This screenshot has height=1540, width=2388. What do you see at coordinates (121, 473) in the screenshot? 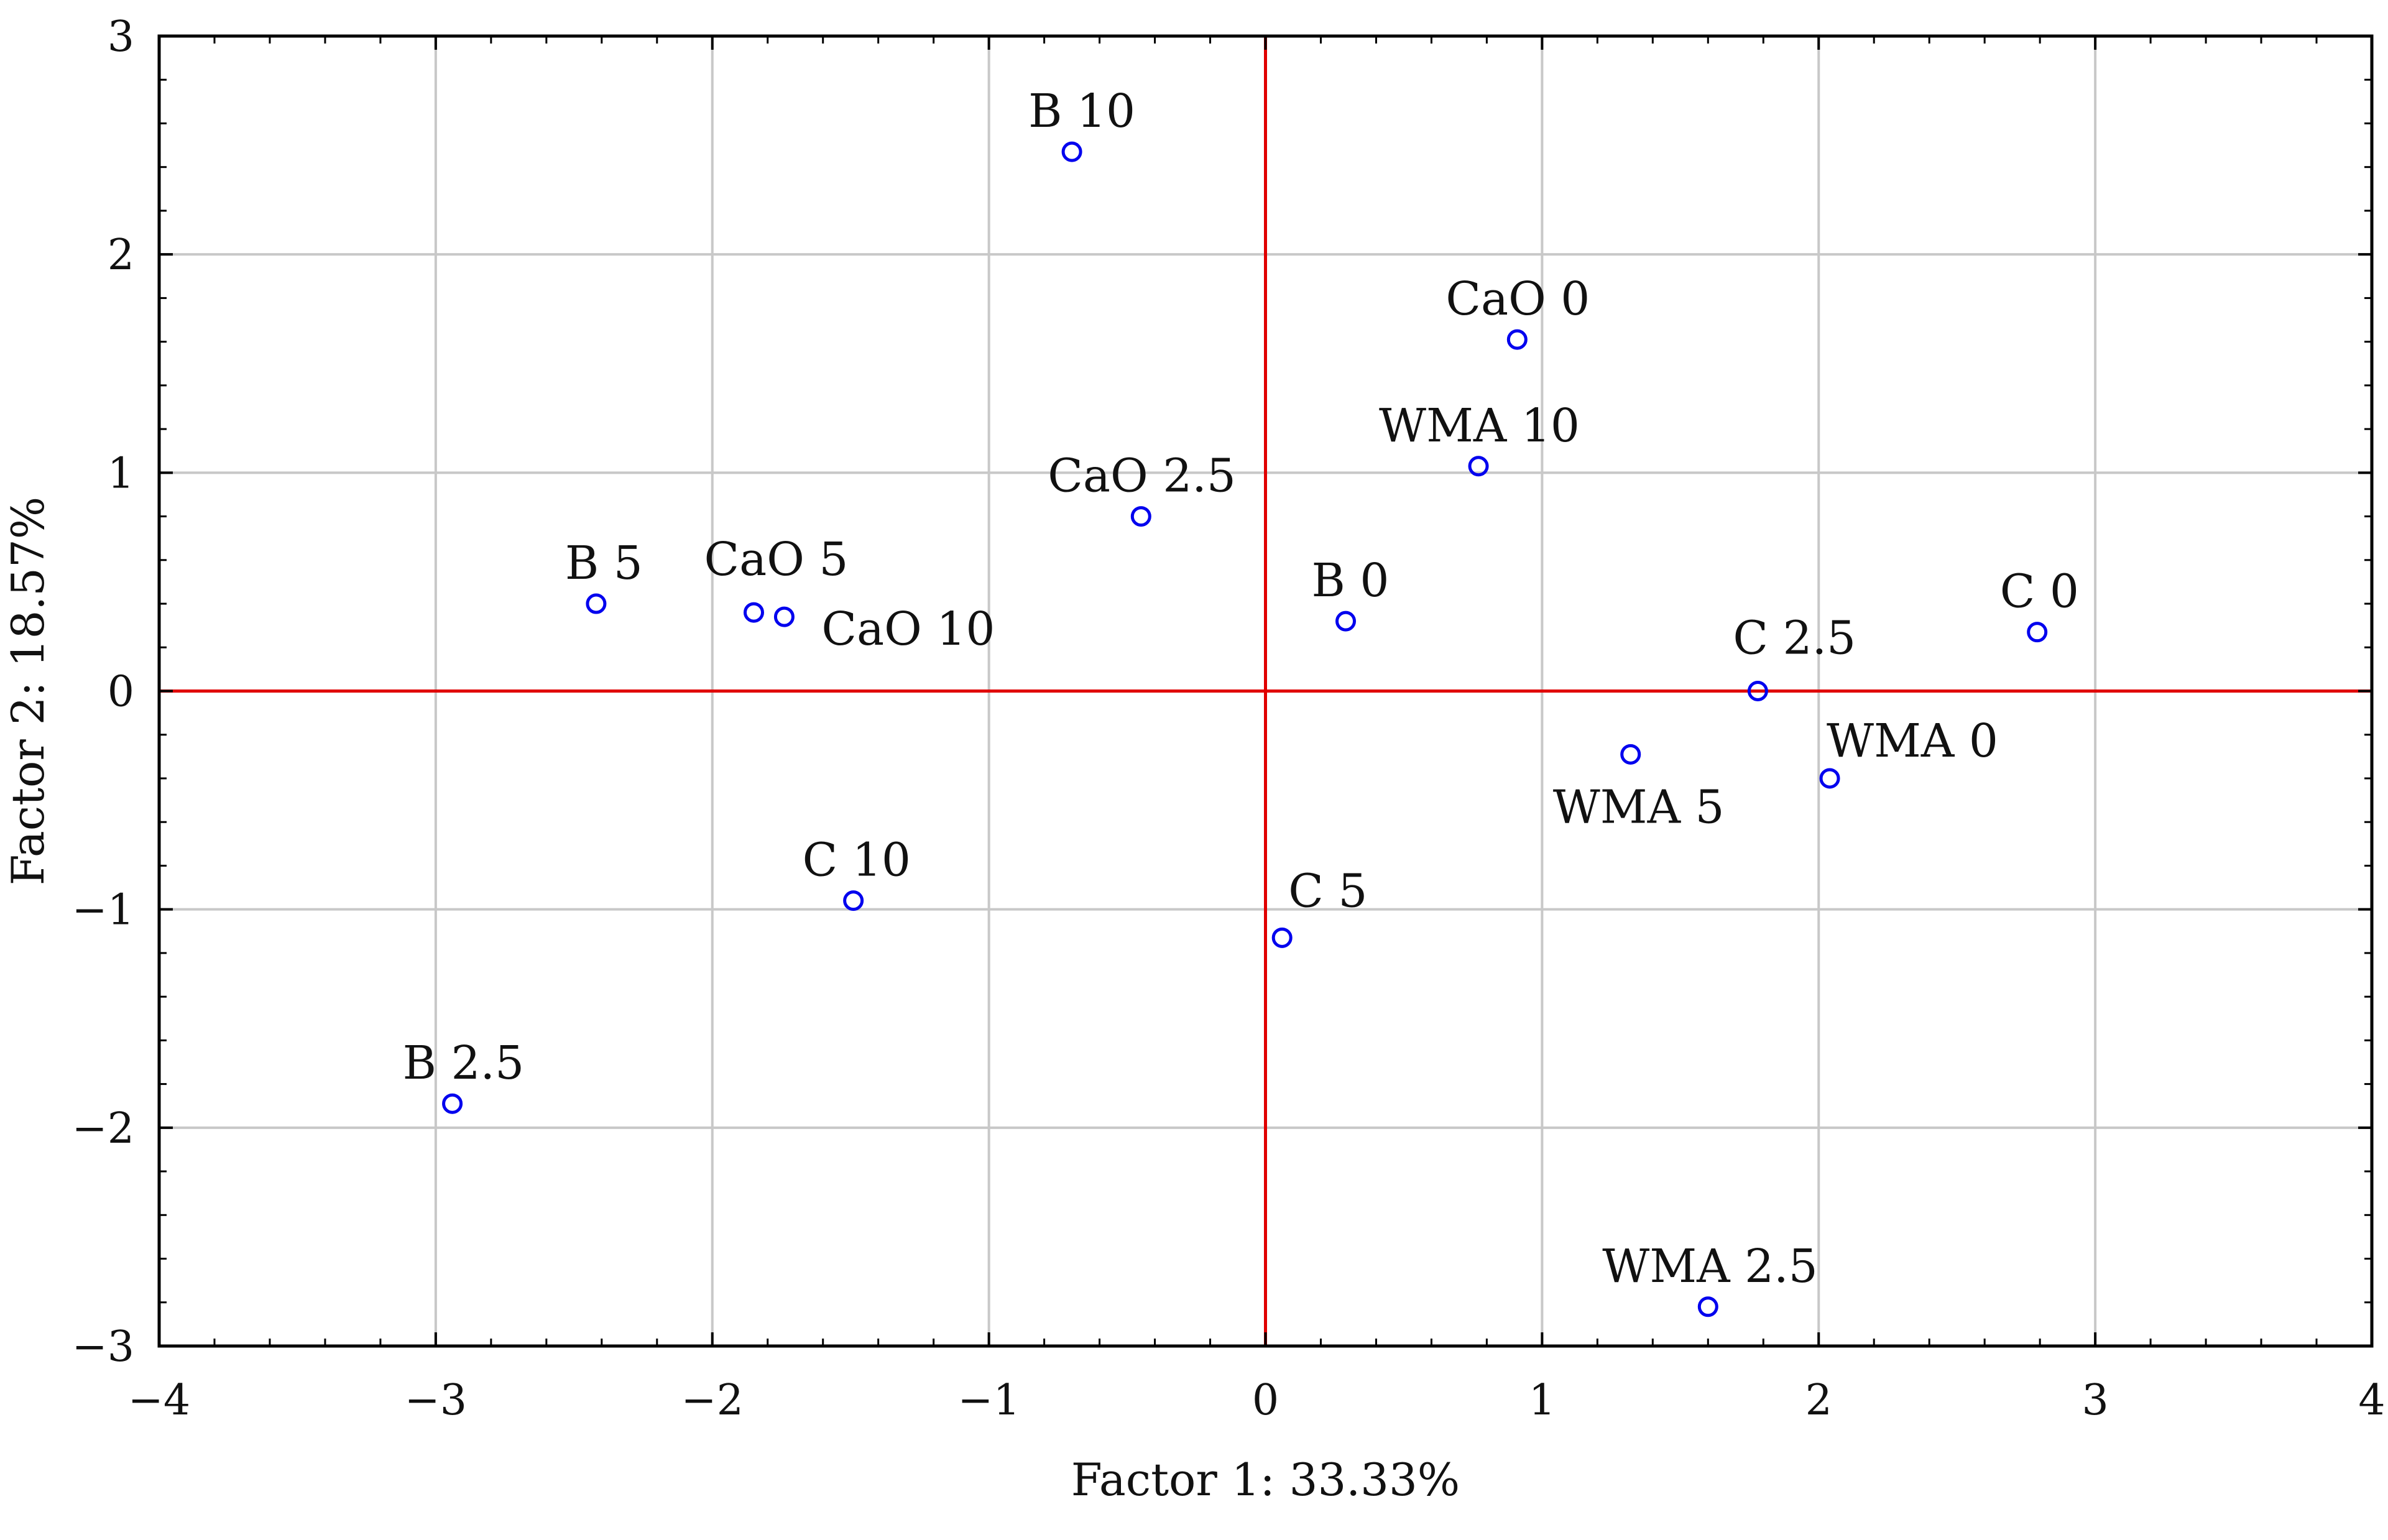
I see `y-tick-label: 1` at bounding box center [121, 473].